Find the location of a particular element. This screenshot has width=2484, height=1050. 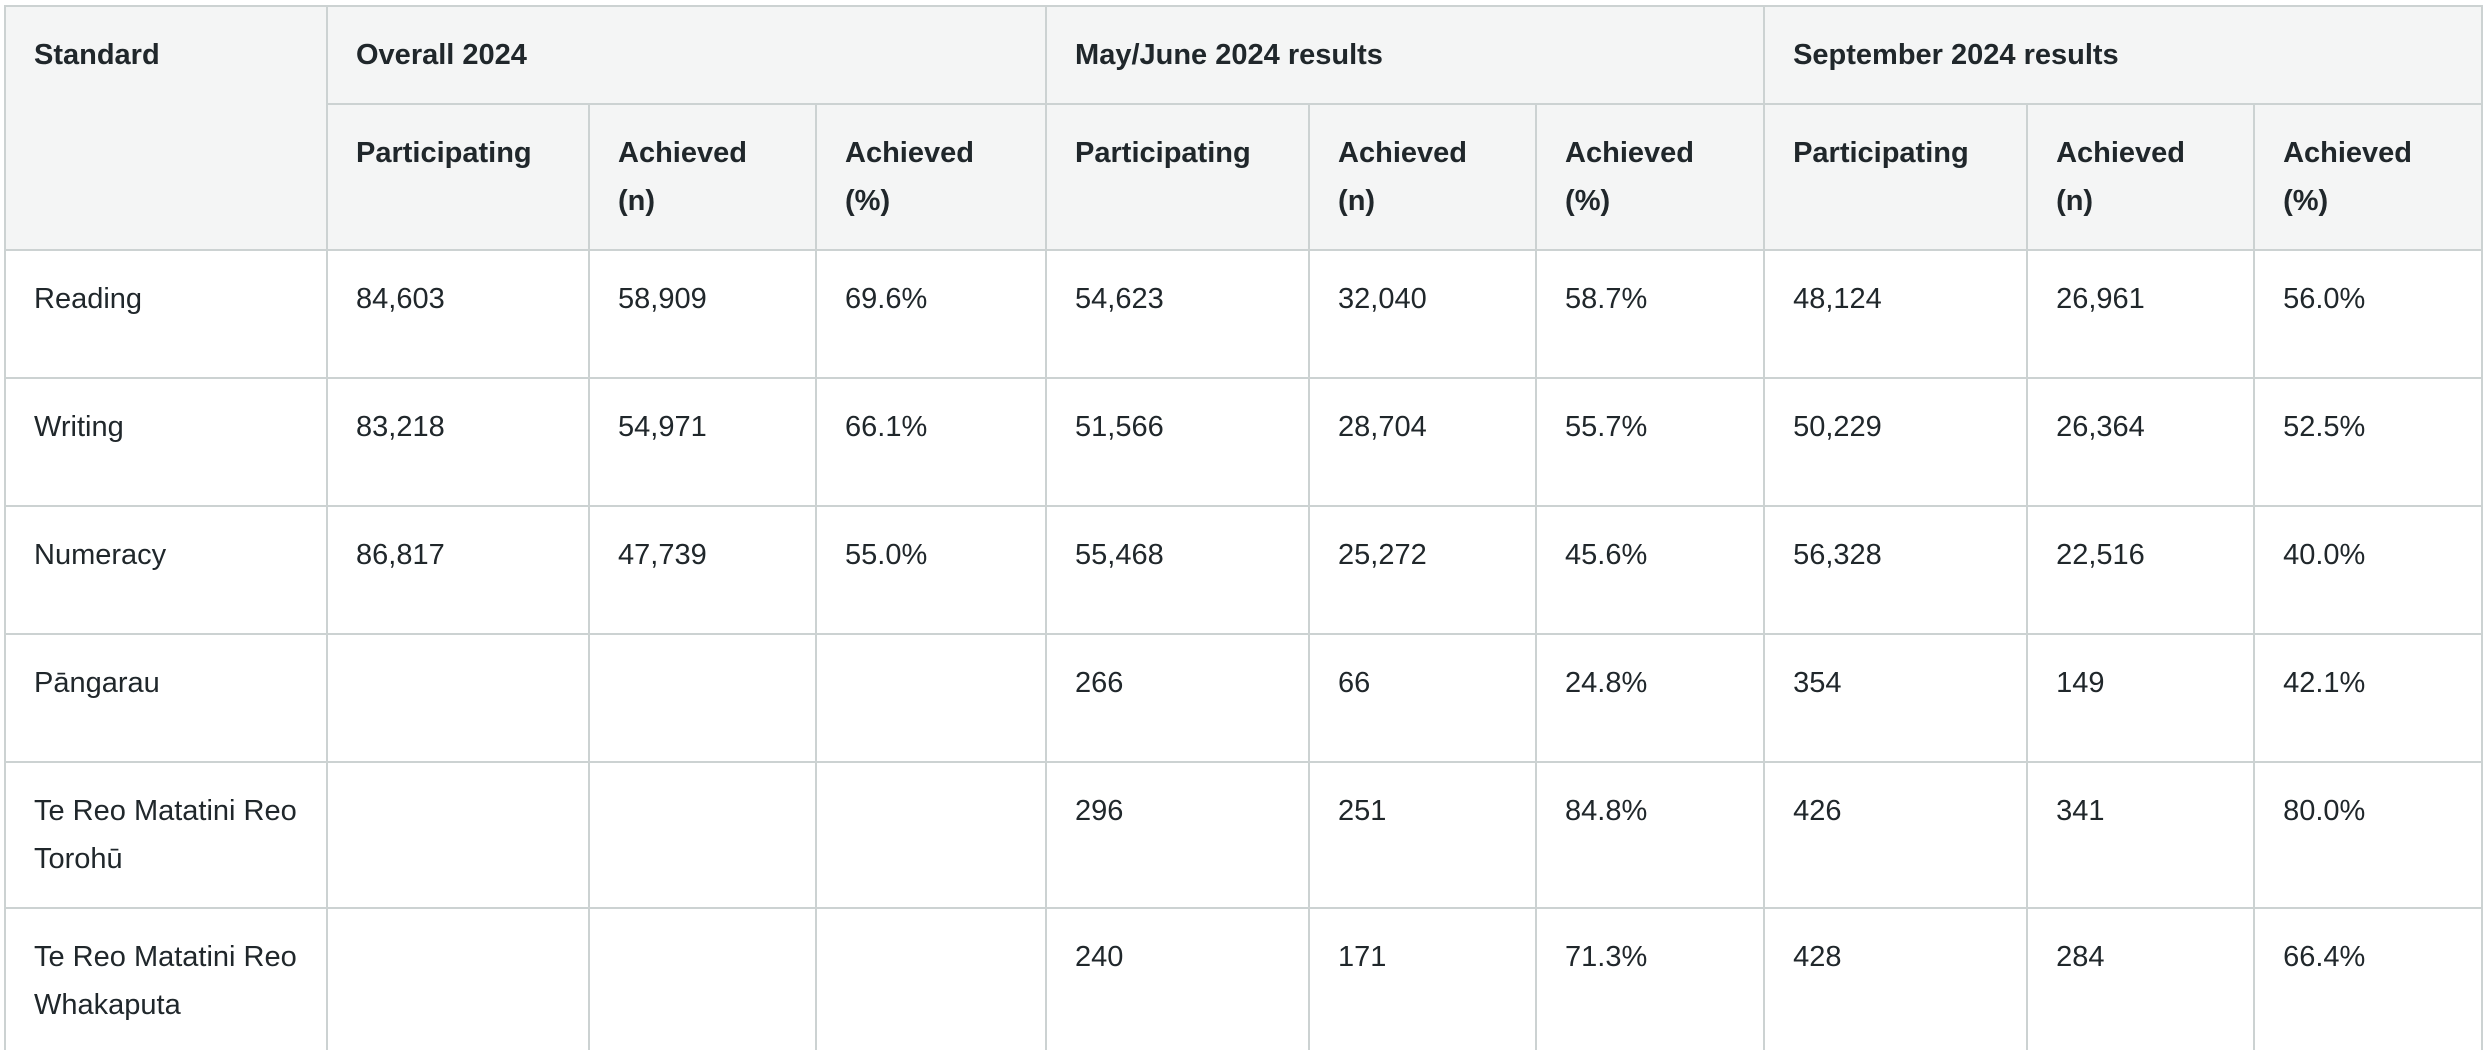

table-cell: 58,909 is located at coordinates (702, 314).